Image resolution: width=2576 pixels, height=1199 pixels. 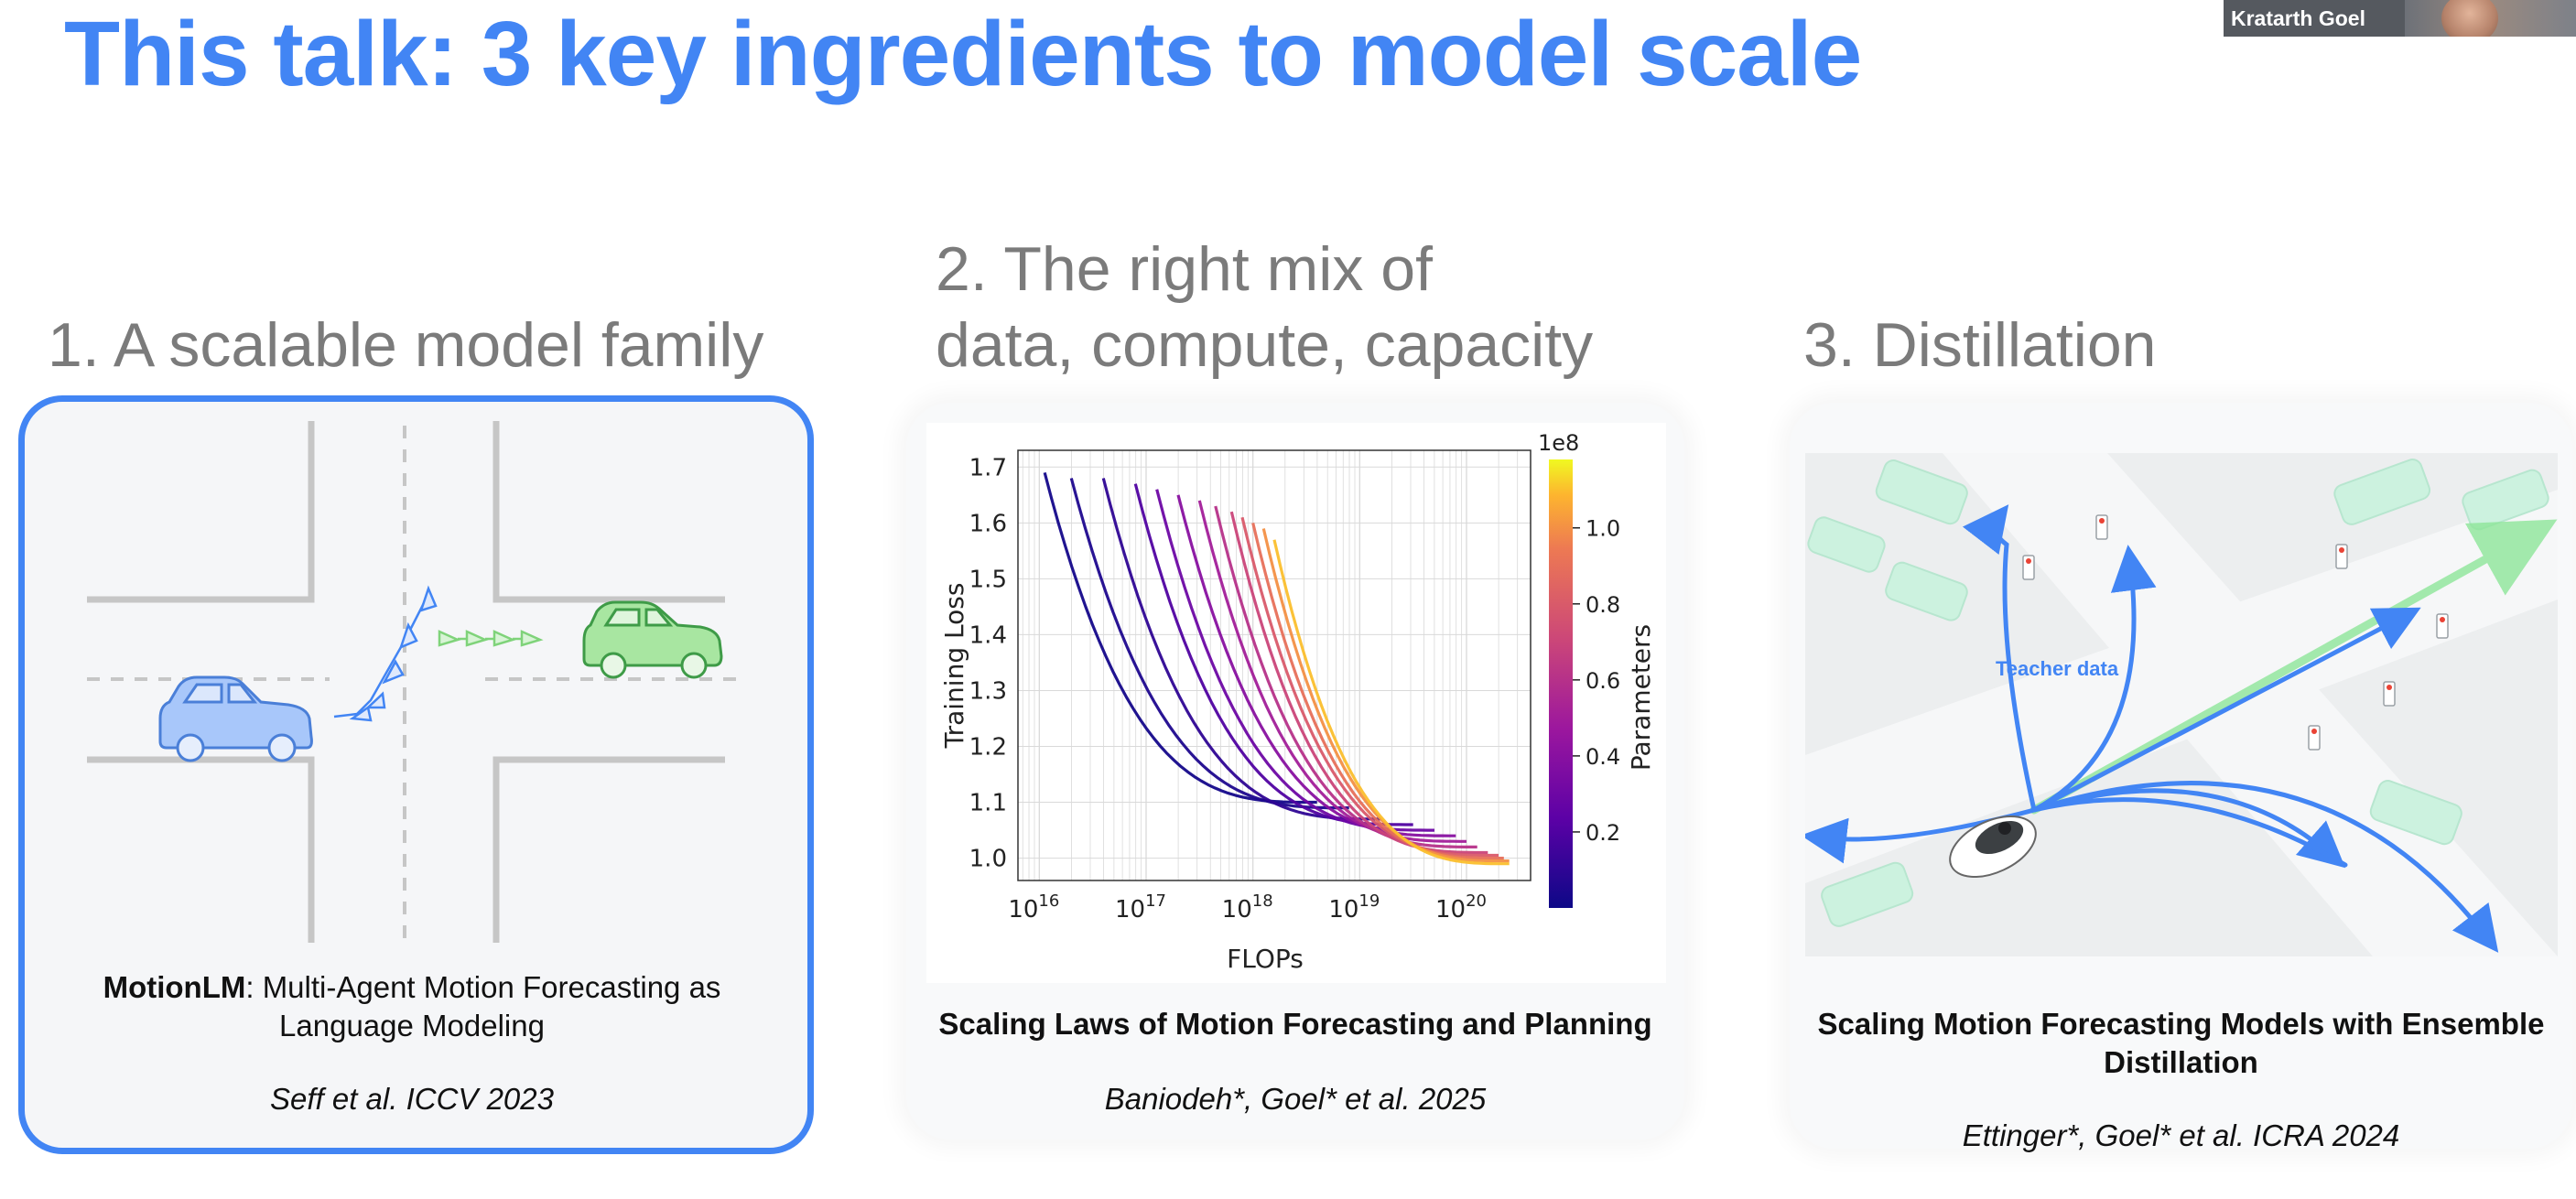 I want to click on colorbar, so click(x=1561, y=684).